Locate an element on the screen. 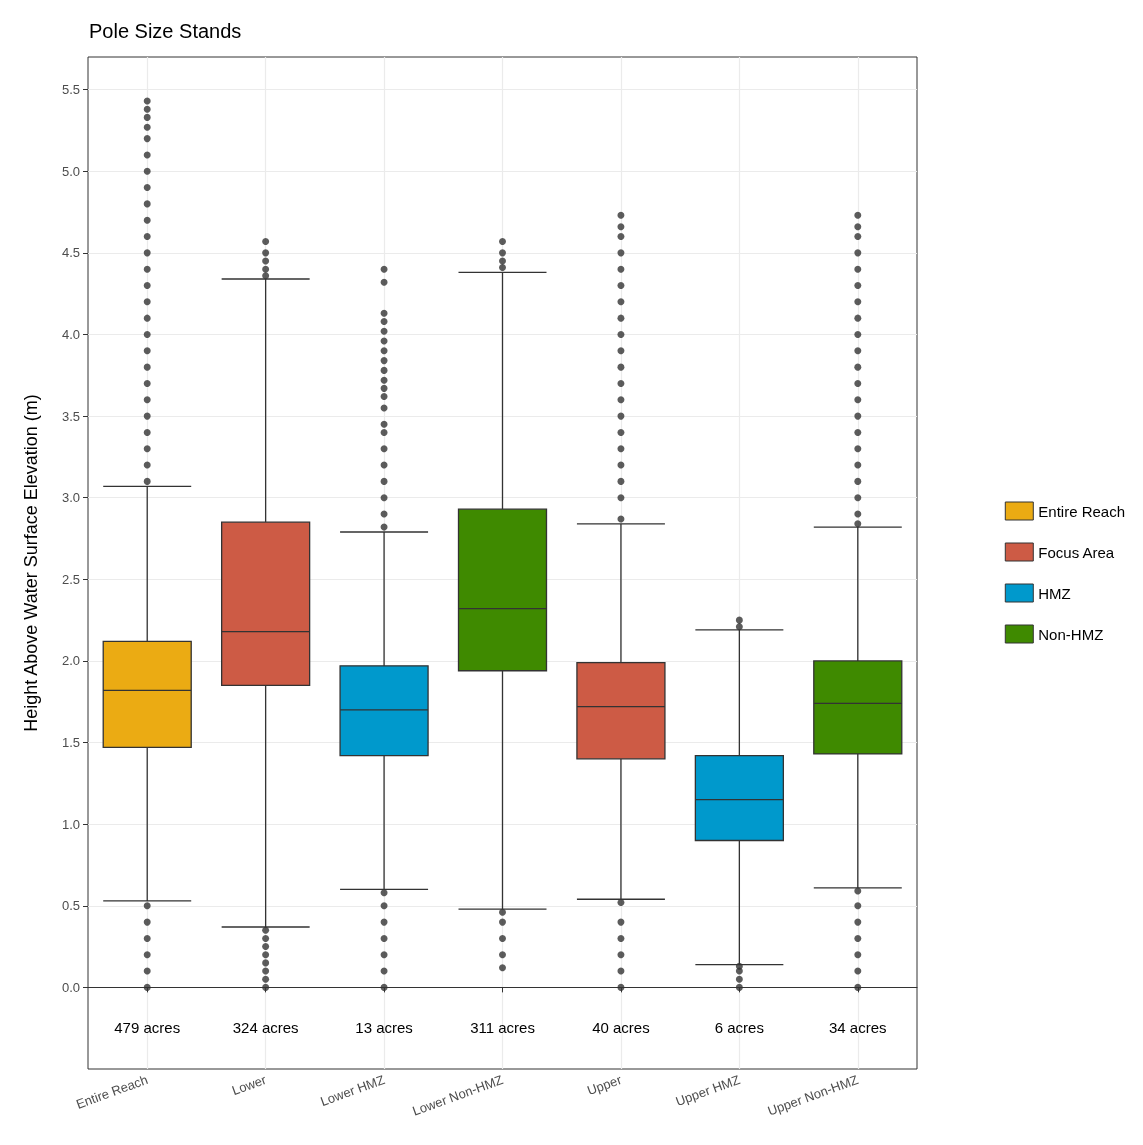 This screenshot has width=1143, height=1145. annotation: 311 acres is located at coordinates (502, 1027).